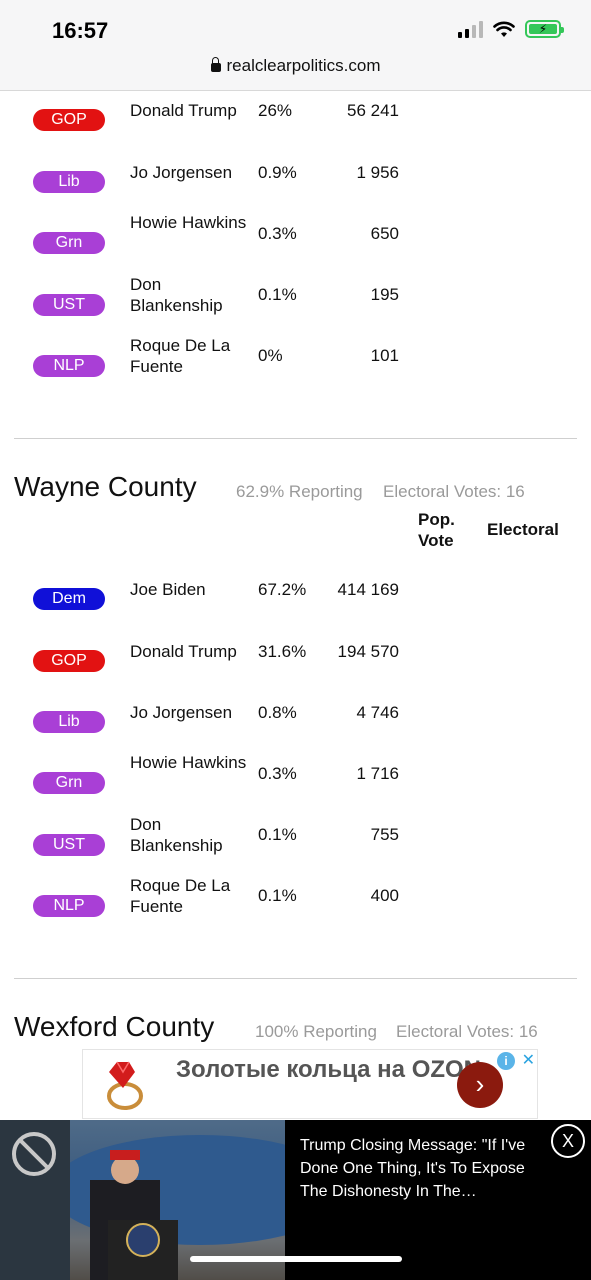 The width and height of the screenshot is (591, 1280). What do you see at coordinates (282, 589) in the screenshot?
I see `vote-percent: 67.2%` at bounding box center [282, 589].